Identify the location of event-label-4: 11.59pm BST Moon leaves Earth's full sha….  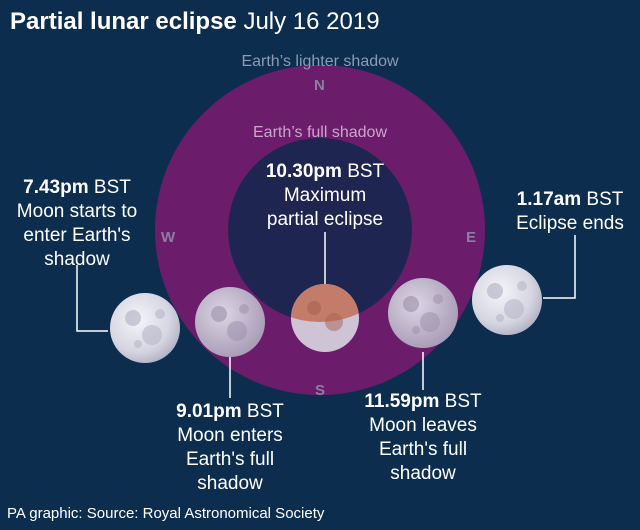
(423, 438).